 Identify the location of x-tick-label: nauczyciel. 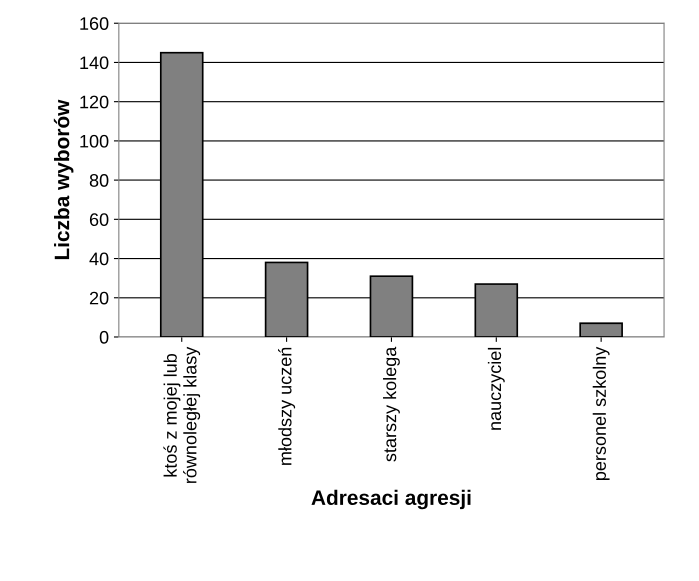
(496, 389).